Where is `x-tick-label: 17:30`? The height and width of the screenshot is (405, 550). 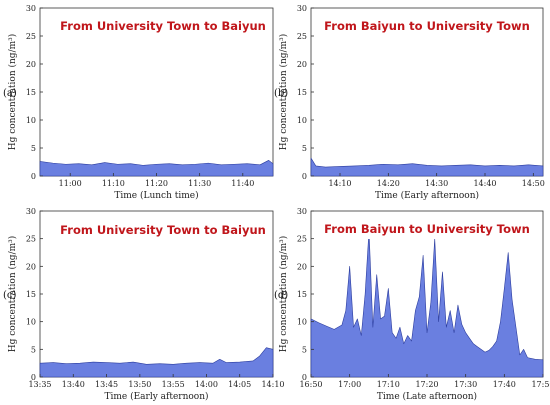
x-tick-label: 17:30 is located at coordinates (465, 384).